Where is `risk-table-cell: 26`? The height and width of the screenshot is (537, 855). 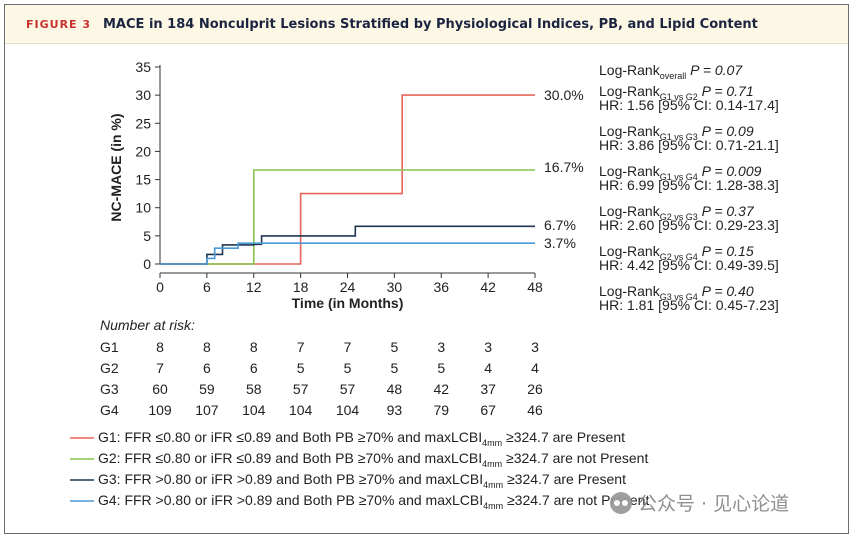
risk-table-cell: 26 is located at coordinates (535, 389).